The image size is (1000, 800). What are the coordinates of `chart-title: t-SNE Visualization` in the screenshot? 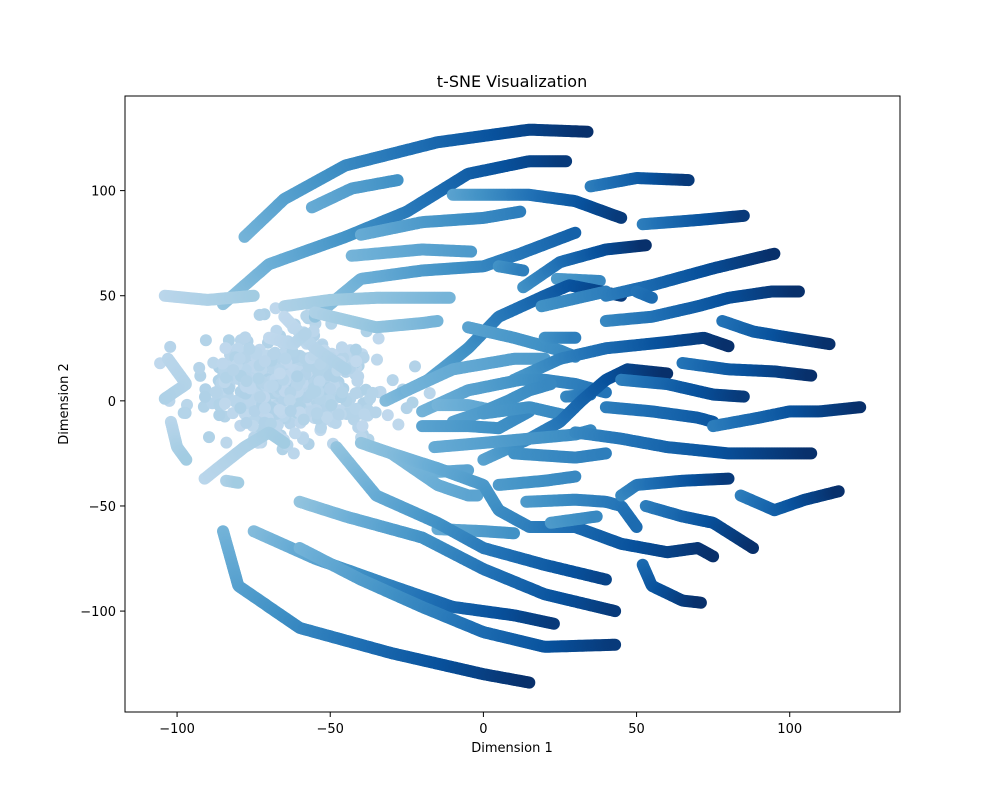 It's located at (512, 81).